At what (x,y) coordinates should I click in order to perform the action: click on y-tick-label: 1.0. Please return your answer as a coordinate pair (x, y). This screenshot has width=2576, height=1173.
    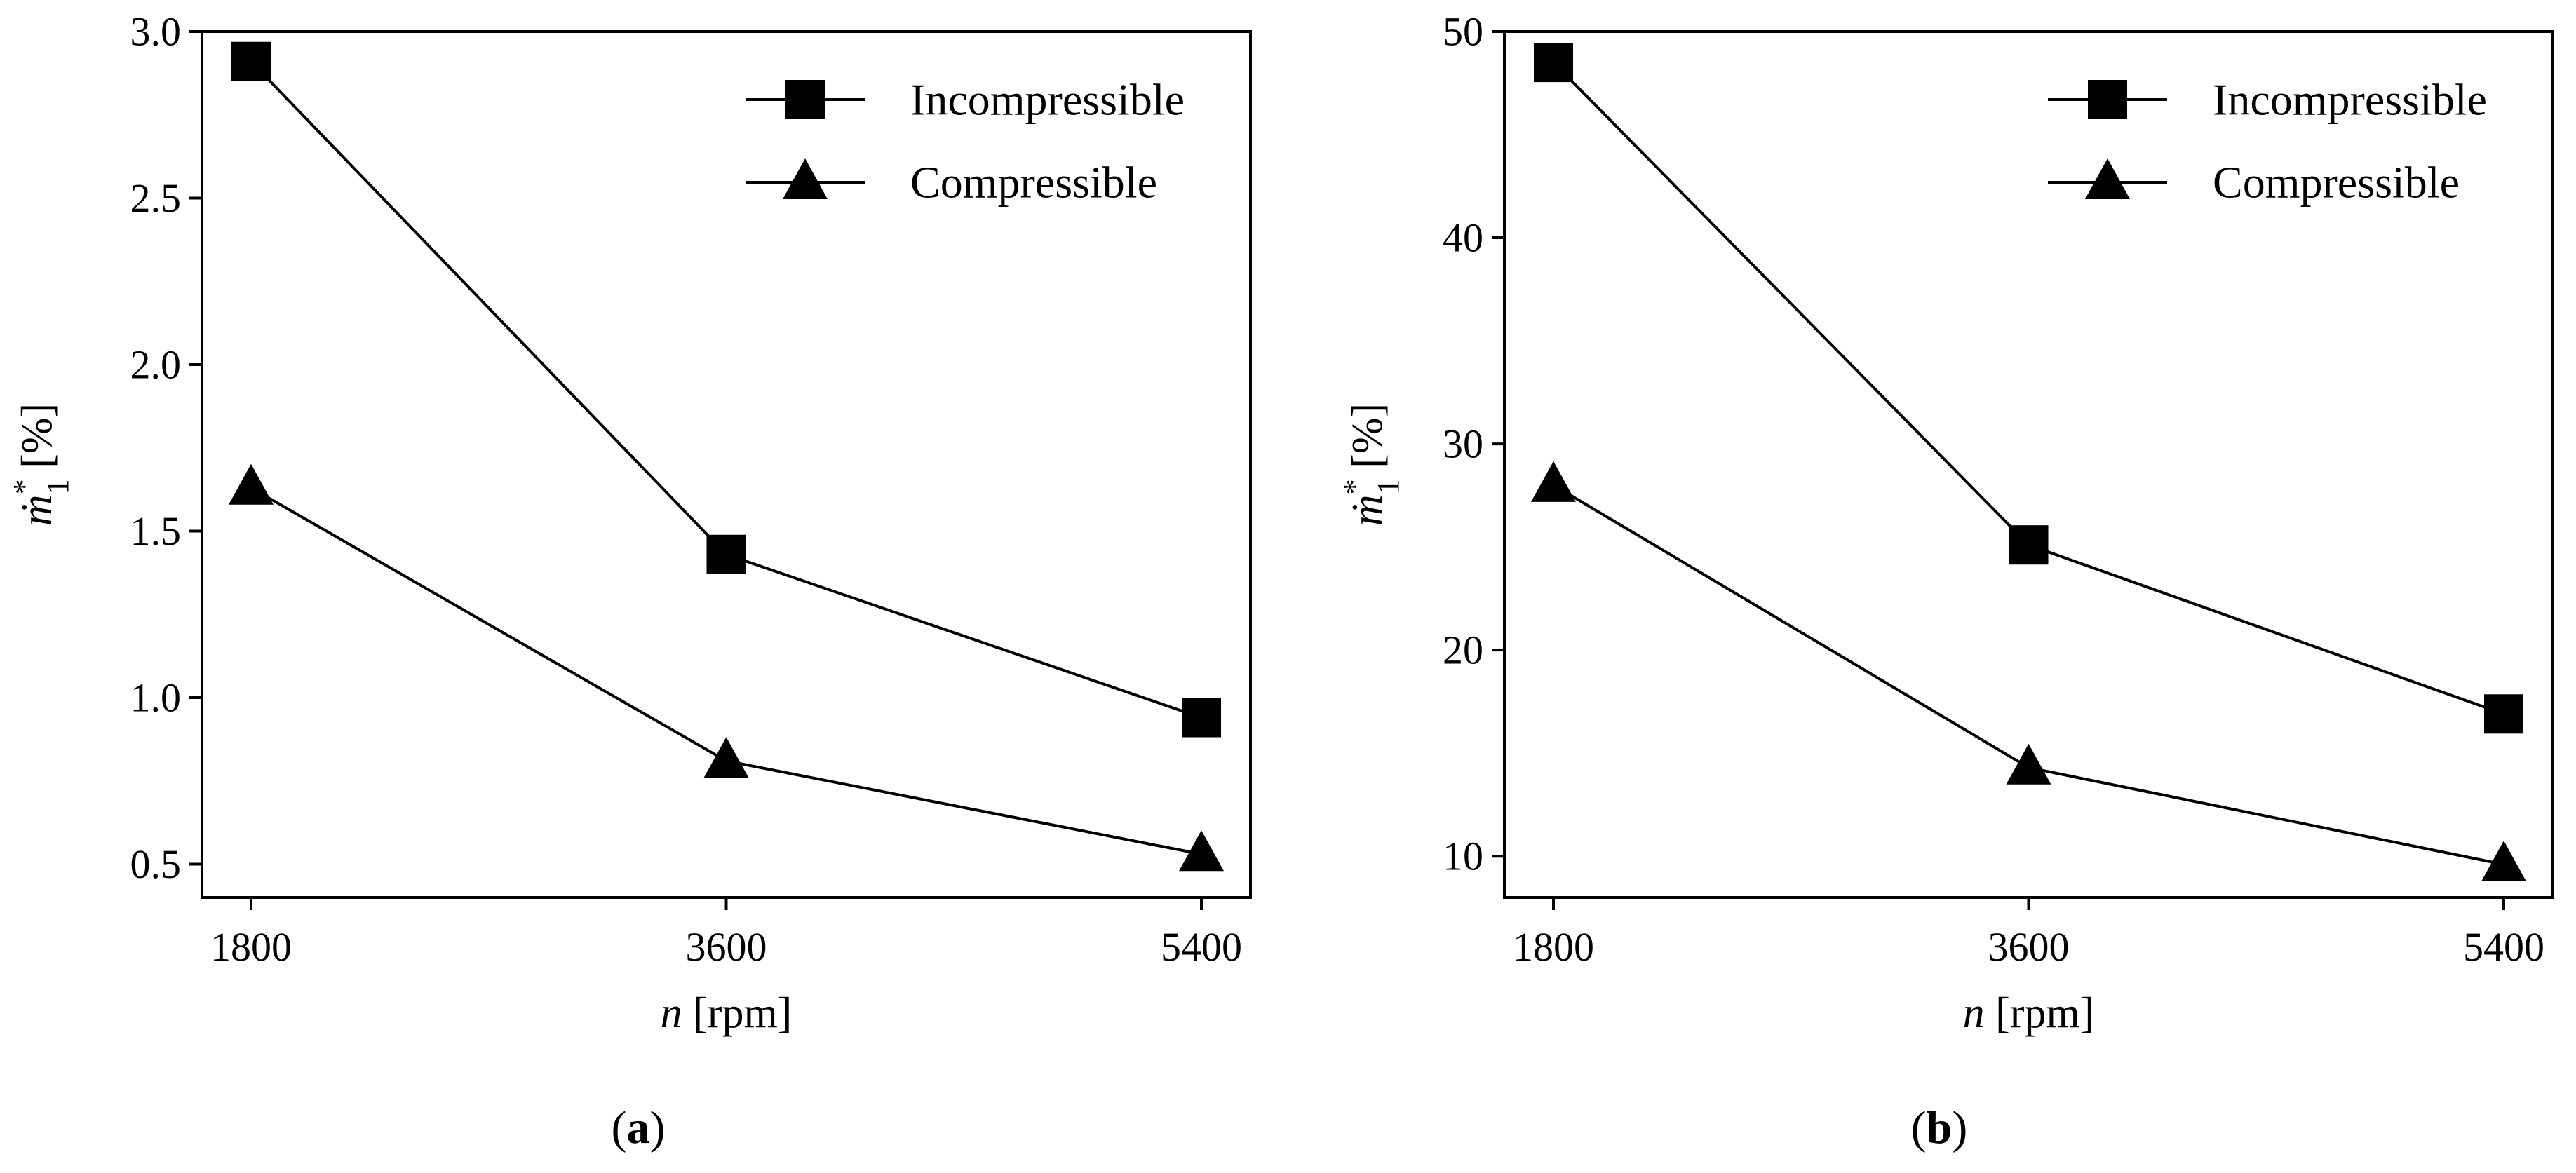
    Looking at the image, I should click on (156, 698).